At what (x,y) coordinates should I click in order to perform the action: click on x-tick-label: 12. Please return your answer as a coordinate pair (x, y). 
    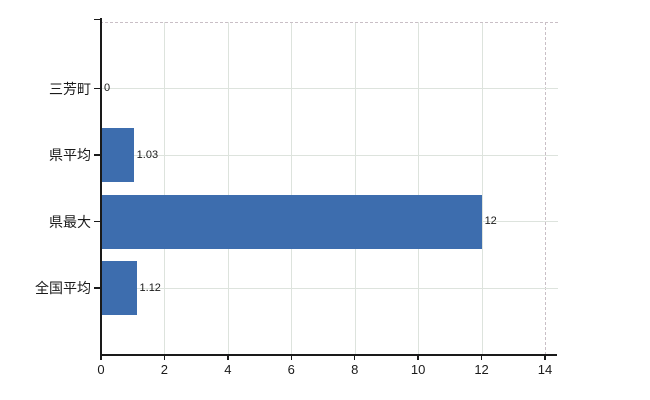
    Looking at the image, I should click on (481, 369).